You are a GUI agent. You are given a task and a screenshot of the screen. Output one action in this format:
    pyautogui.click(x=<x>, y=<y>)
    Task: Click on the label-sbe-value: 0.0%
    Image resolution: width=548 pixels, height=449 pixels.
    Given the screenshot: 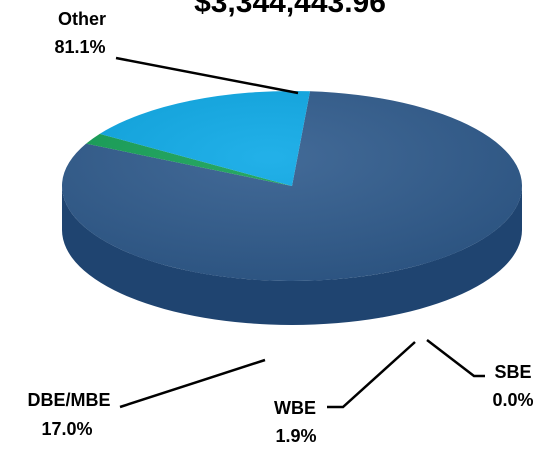 What is the action you would take?
    pyautogui.click(x=512, y=400)
    